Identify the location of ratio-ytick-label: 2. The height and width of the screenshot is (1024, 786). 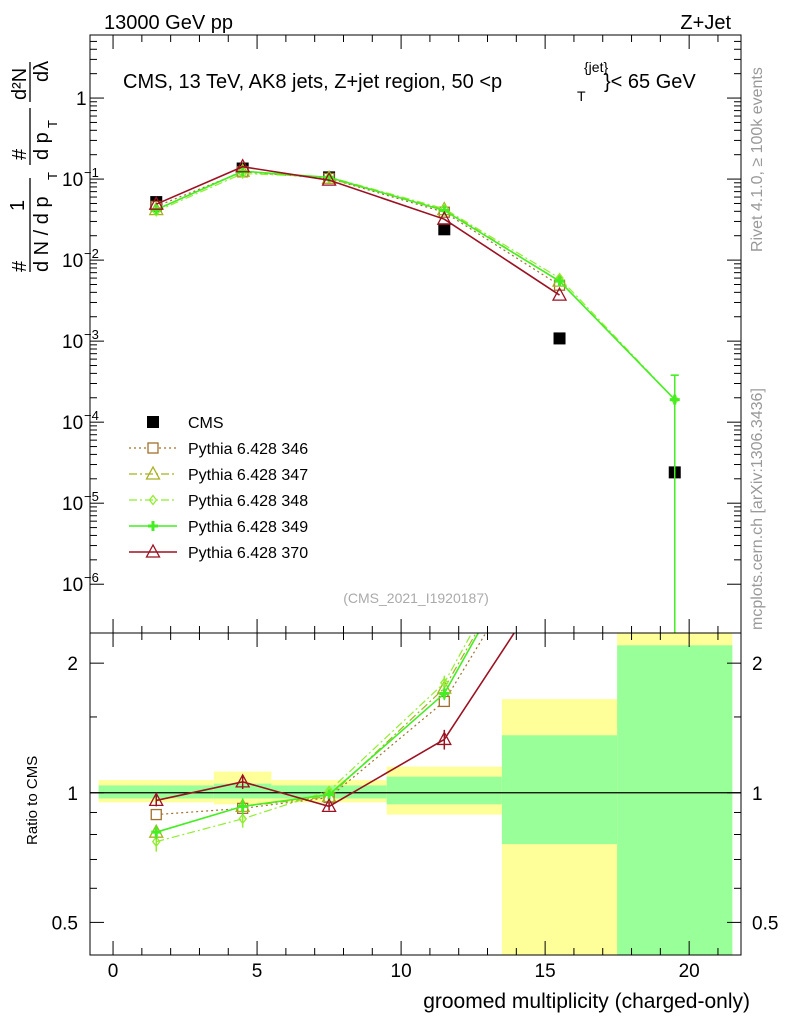
(72, 664).